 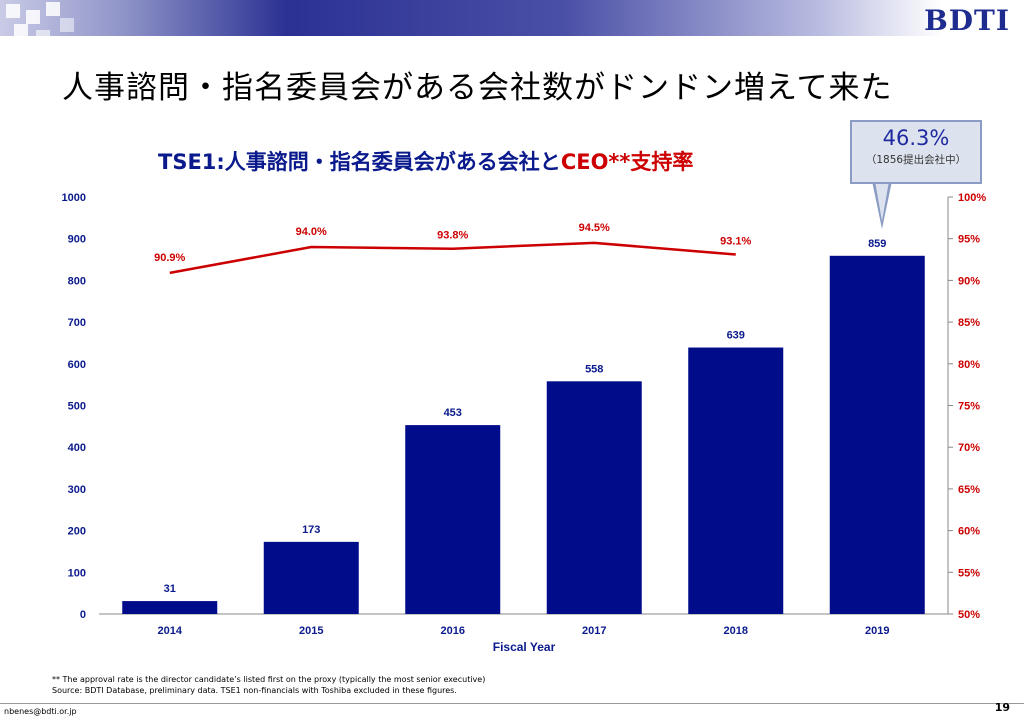 What do you see at coordinates (453, 631) in the screenshot?
I see `x-tick-label: 2016` at bounding box center [453, 631].